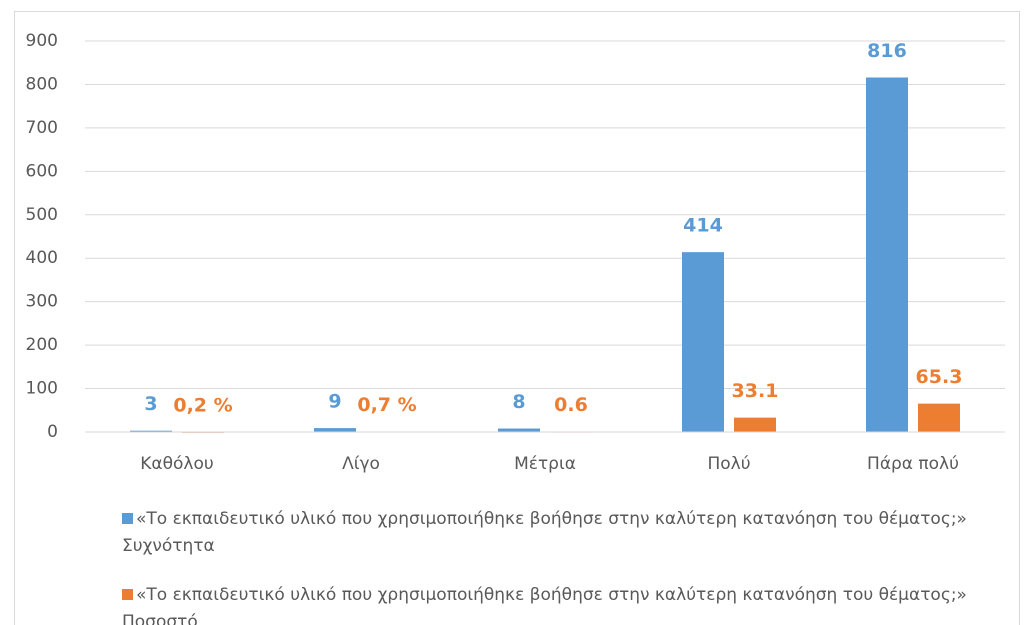 The height and width of the screenshot is (625, 1030). I want to click on data-label: 0,7 %, so click(386, 405).